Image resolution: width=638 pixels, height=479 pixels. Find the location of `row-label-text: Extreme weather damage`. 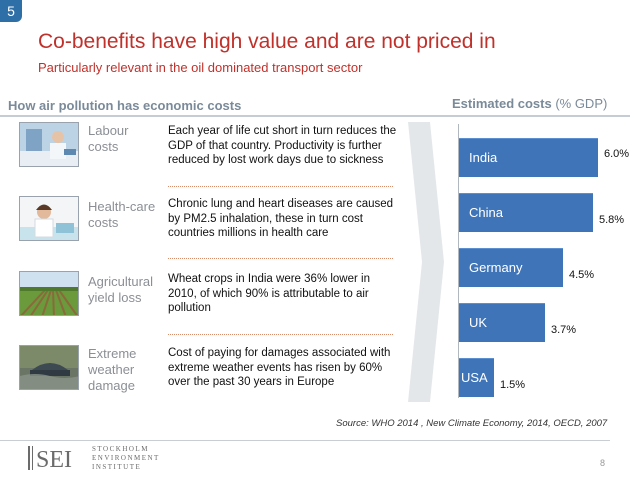

row-label-text: Extreme weather damage is located at coordinates (112, 369).